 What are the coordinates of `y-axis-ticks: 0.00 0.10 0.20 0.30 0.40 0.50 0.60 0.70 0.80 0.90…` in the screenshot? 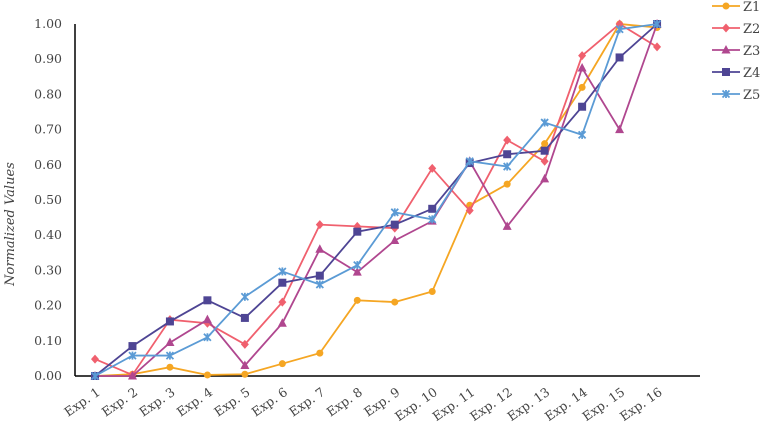 It's located at (48, 199).